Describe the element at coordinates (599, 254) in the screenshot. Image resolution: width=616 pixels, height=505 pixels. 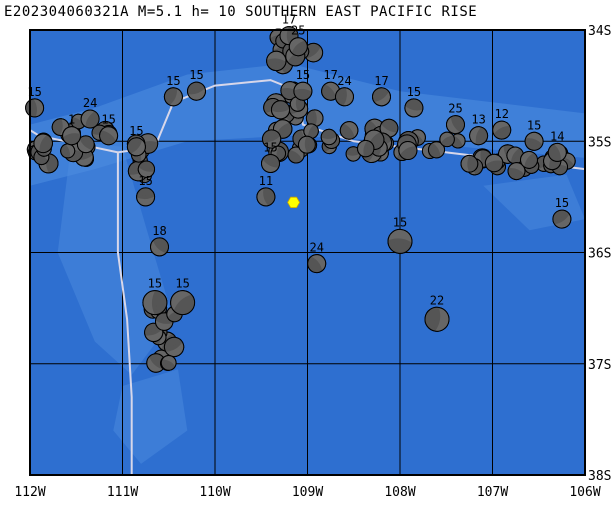
I see `latitude-label: 36S` at that location.